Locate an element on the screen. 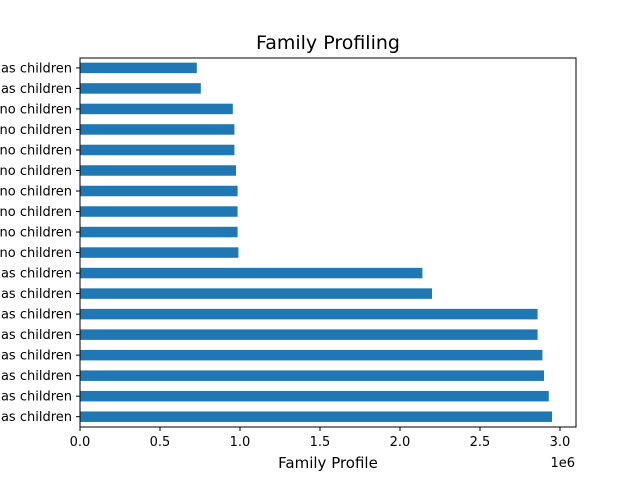  chart-title: Family Profiling is located at coordinates (328, 43).